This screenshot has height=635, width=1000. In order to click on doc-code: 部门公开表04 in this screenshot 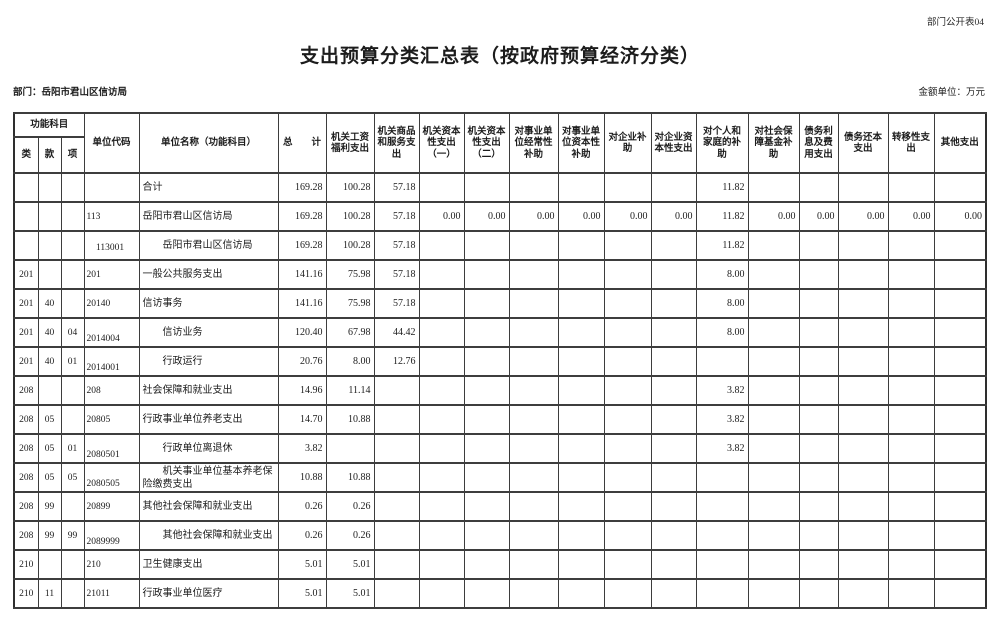, I will do `click(955, 23)`.